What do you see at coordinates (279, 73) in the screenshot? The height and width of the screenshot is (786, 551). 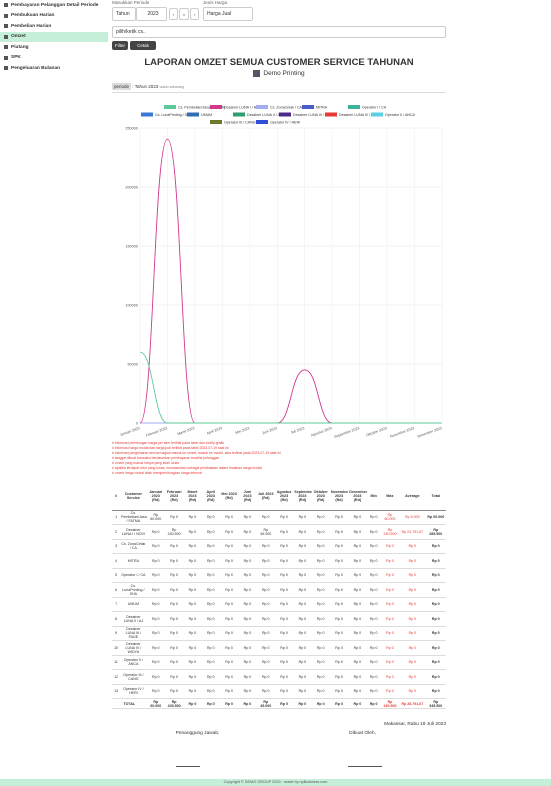 I see `company: Demo Printing` at bounding box center [279, 73].